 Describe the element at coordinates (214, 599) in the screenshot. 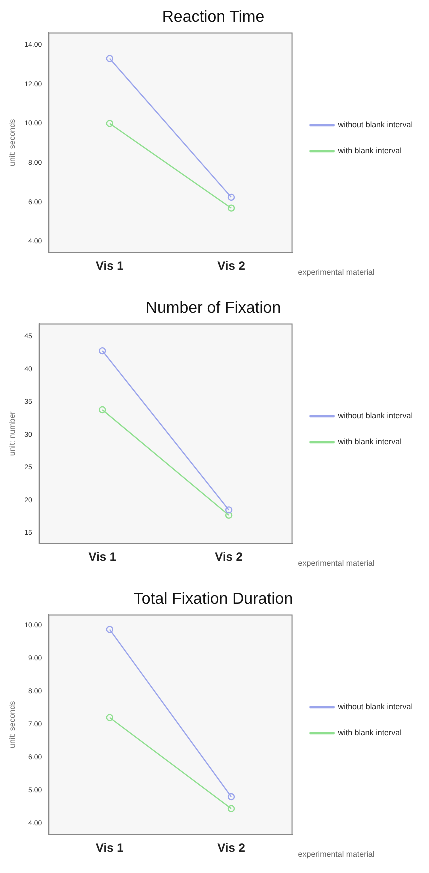

I see `chart-title: Total Fixation Duration` at that location.